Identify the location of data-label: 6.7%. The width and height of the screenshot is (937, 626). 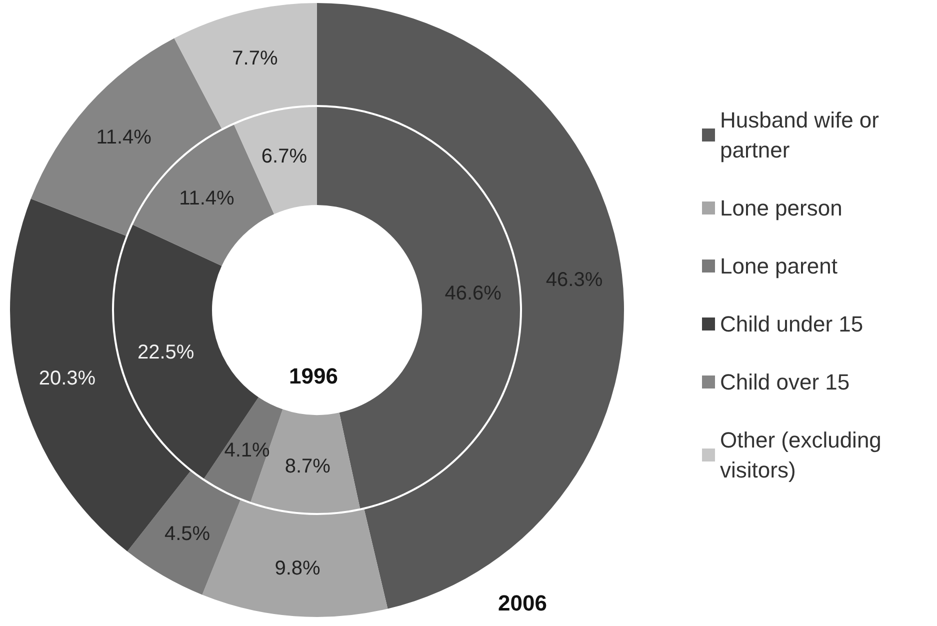
(284, 156).